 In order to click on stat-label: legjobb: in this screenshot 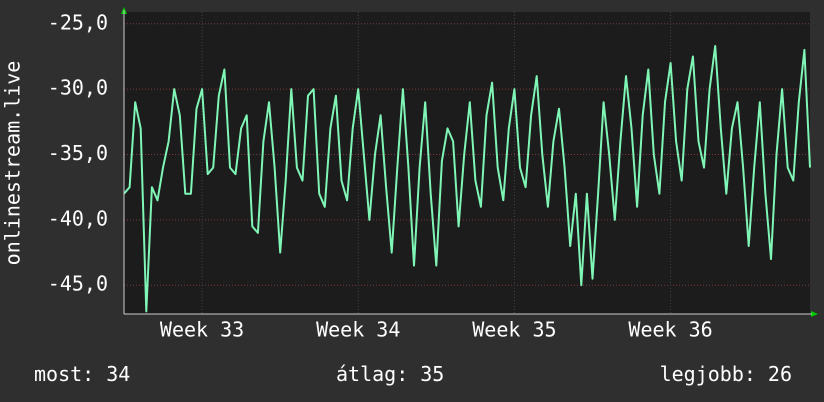, I will do `click(708, 374)`.